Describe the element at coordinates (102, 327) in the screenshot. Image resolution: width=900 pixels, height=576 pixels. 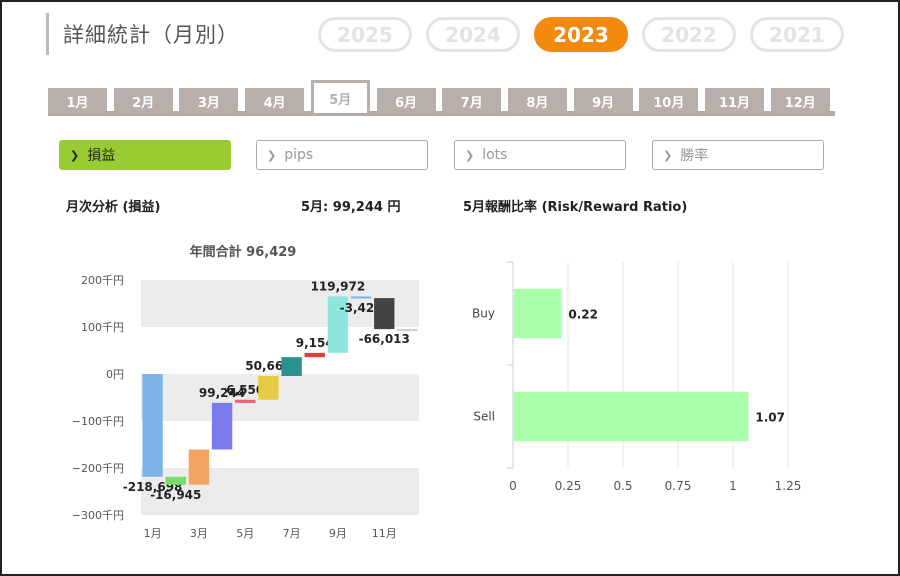
I see `y-tick-label: 100千円` at that location.